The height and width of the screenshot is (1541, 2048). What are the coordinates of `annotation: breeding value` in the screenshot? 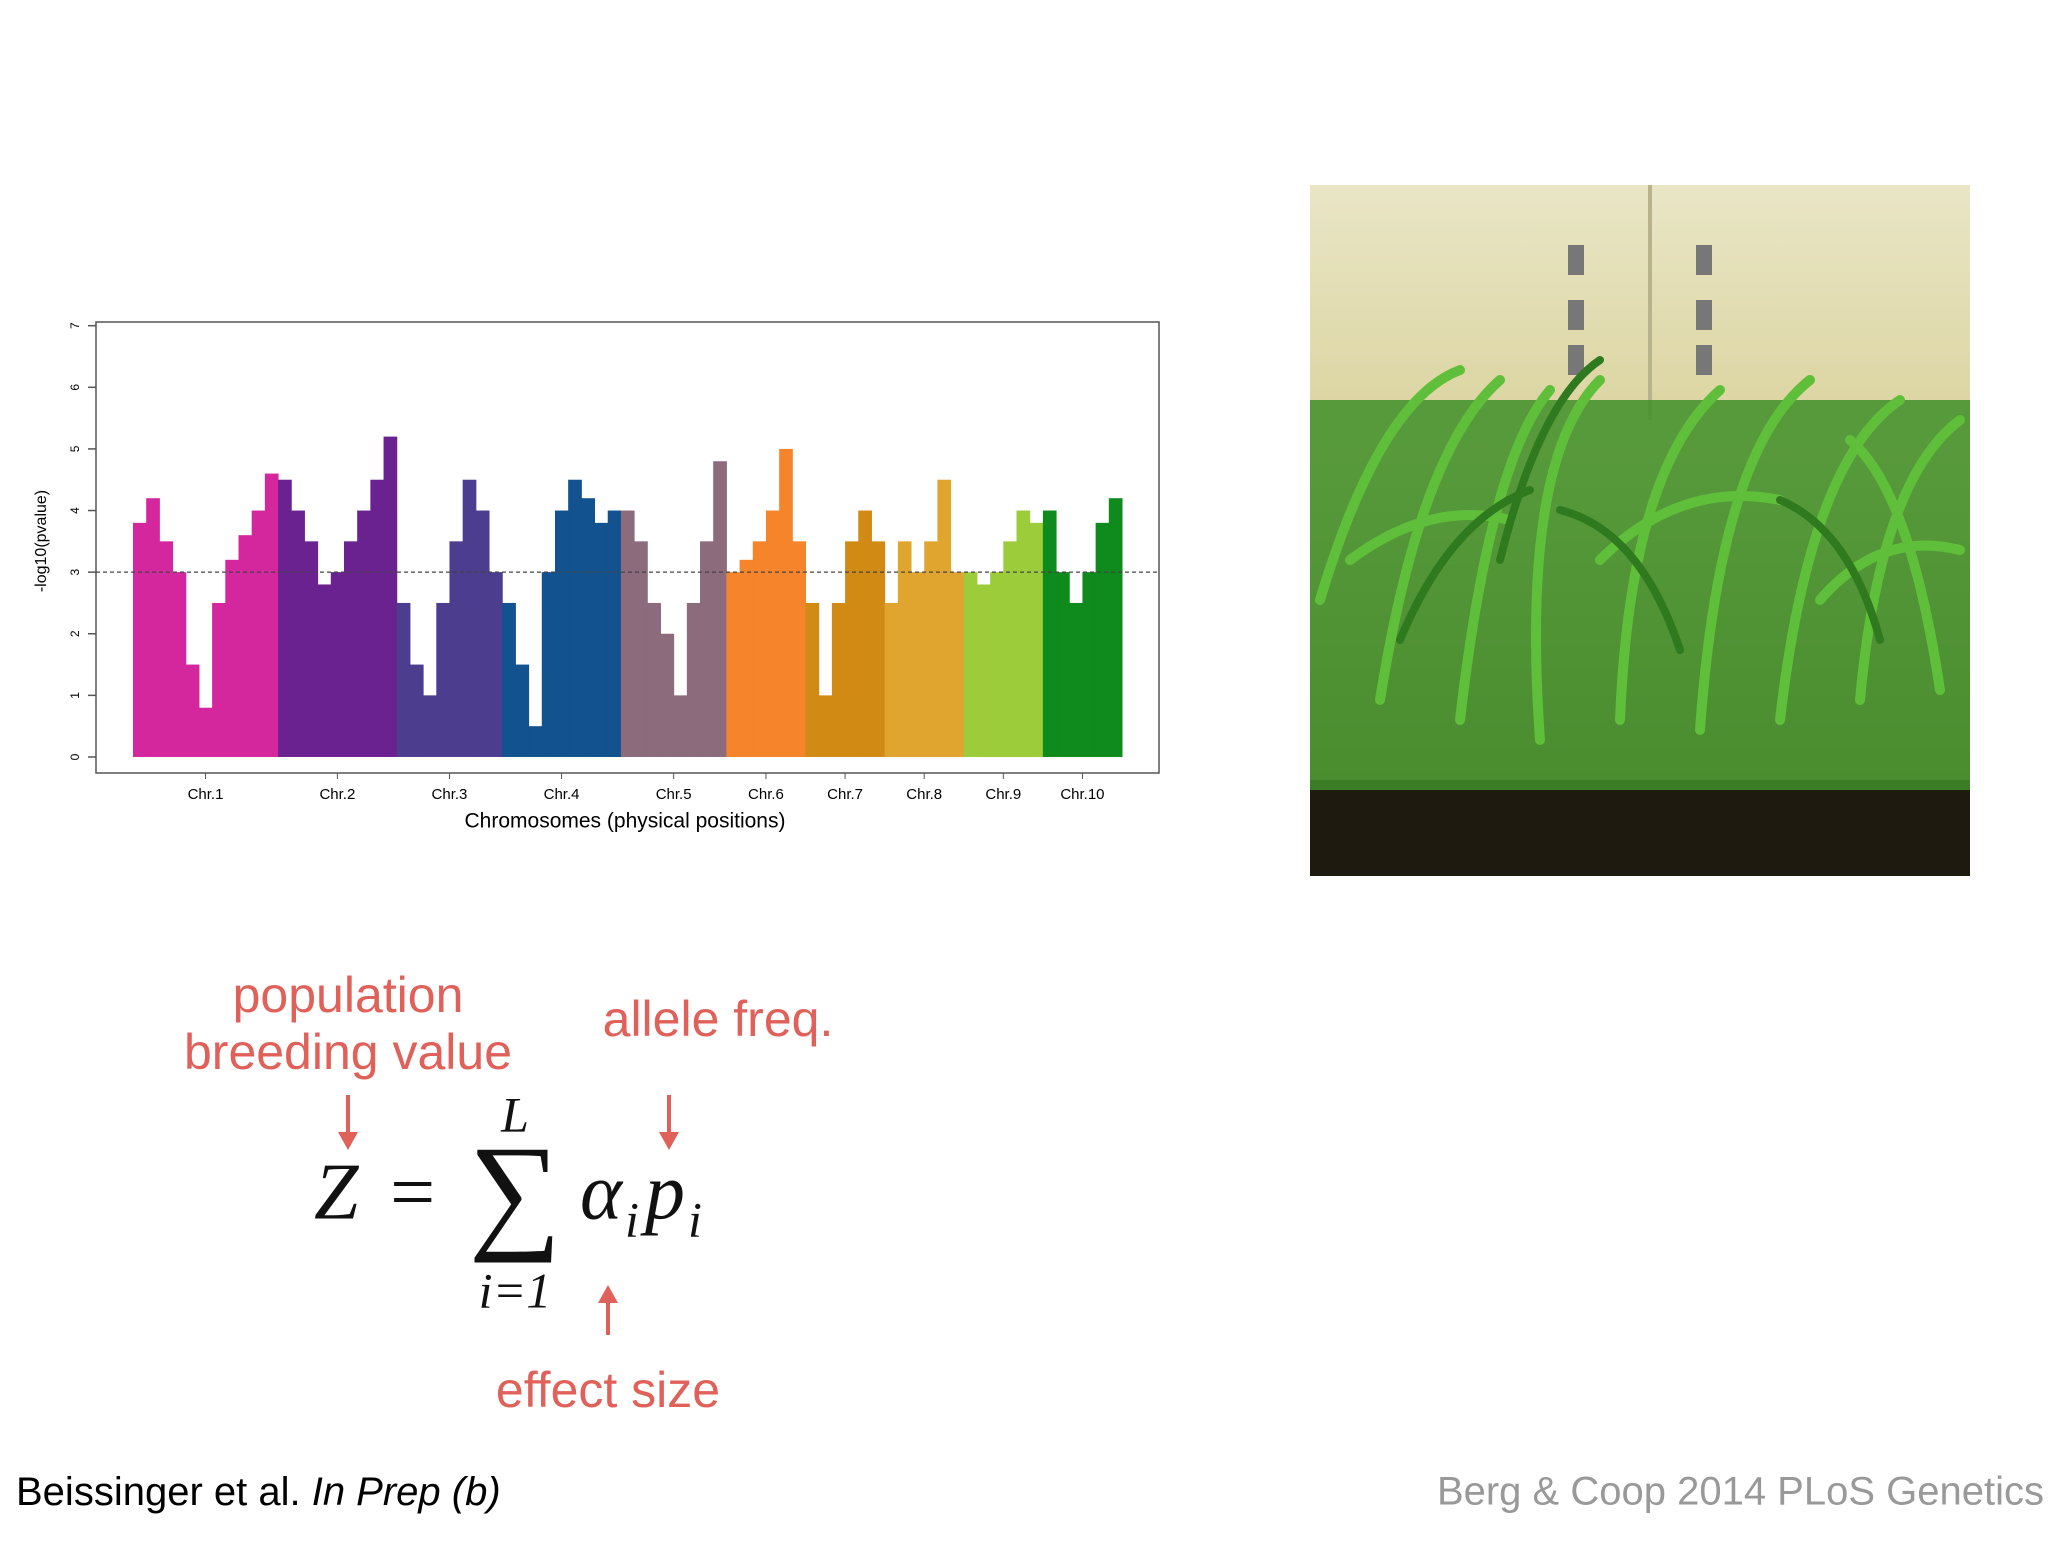 It's located at (348, 1052).